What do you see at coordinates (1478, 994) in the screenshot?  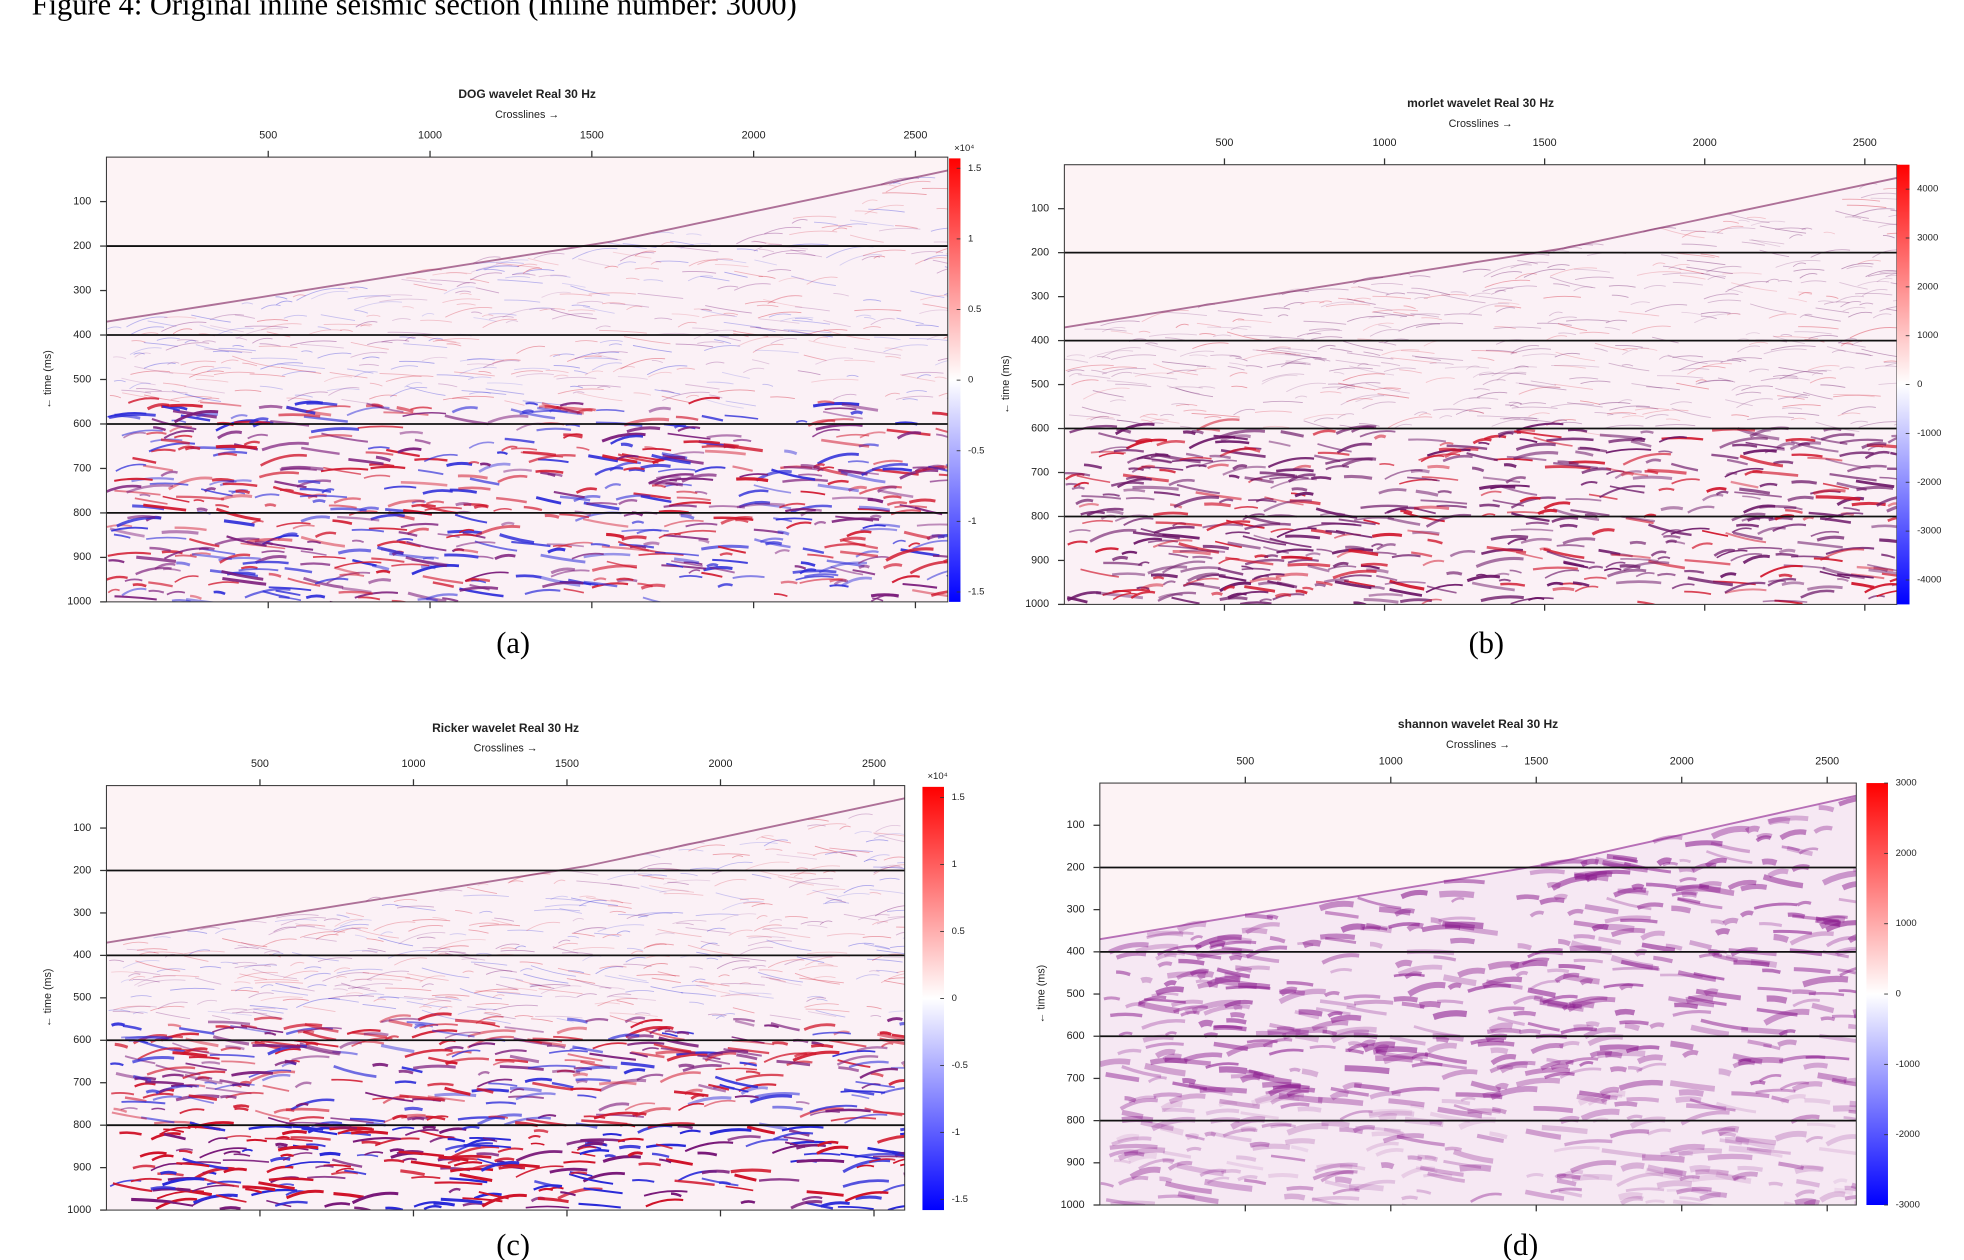 I see `seismic-image` at bounding box center [1478, 994].